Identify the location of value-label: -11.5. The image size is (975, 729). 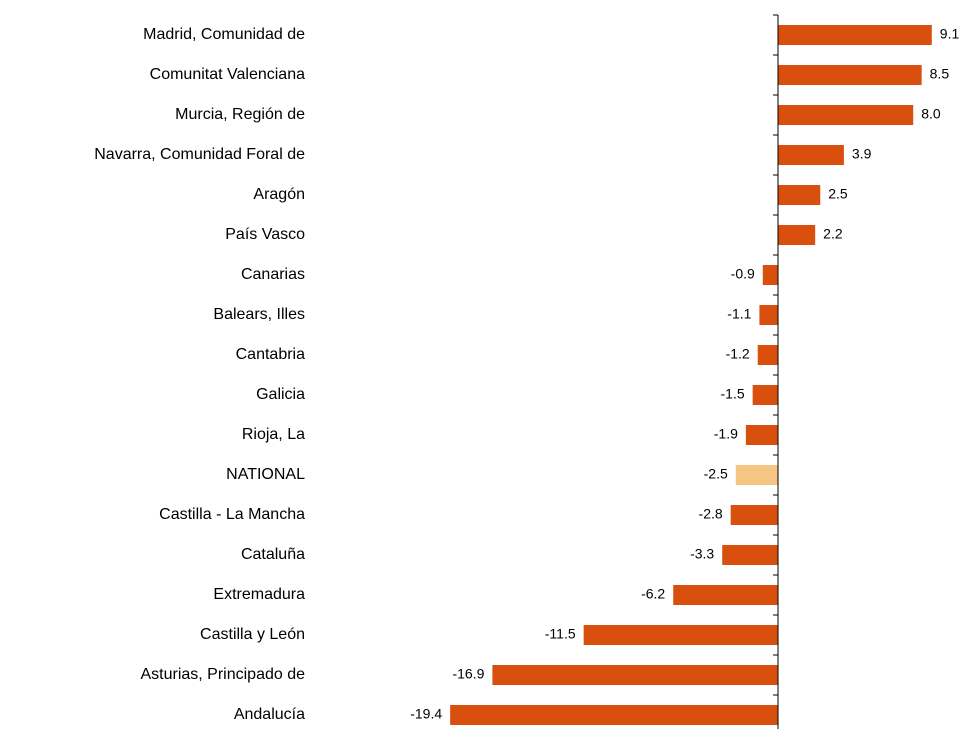
(560, 634).